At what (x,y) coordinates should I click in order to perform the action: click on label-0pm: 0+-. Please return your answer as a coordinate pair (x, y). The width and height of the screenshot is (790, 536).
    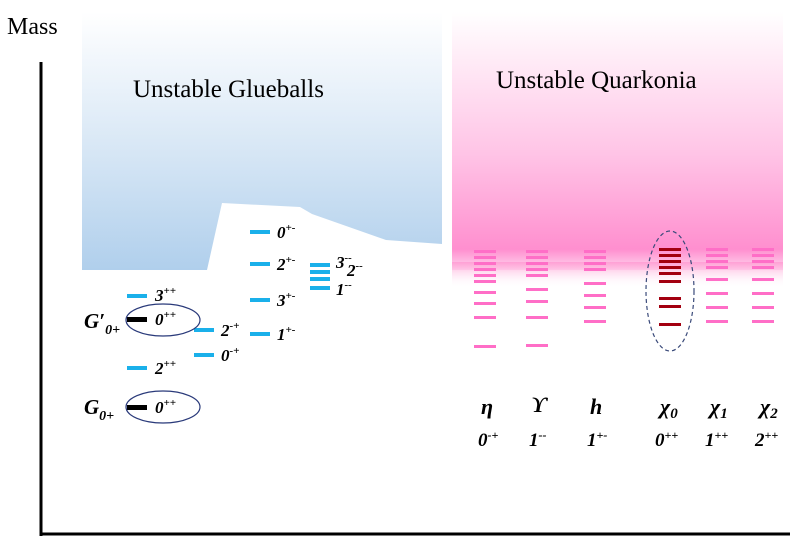
    Looking at the image, I should click on (286, 232).